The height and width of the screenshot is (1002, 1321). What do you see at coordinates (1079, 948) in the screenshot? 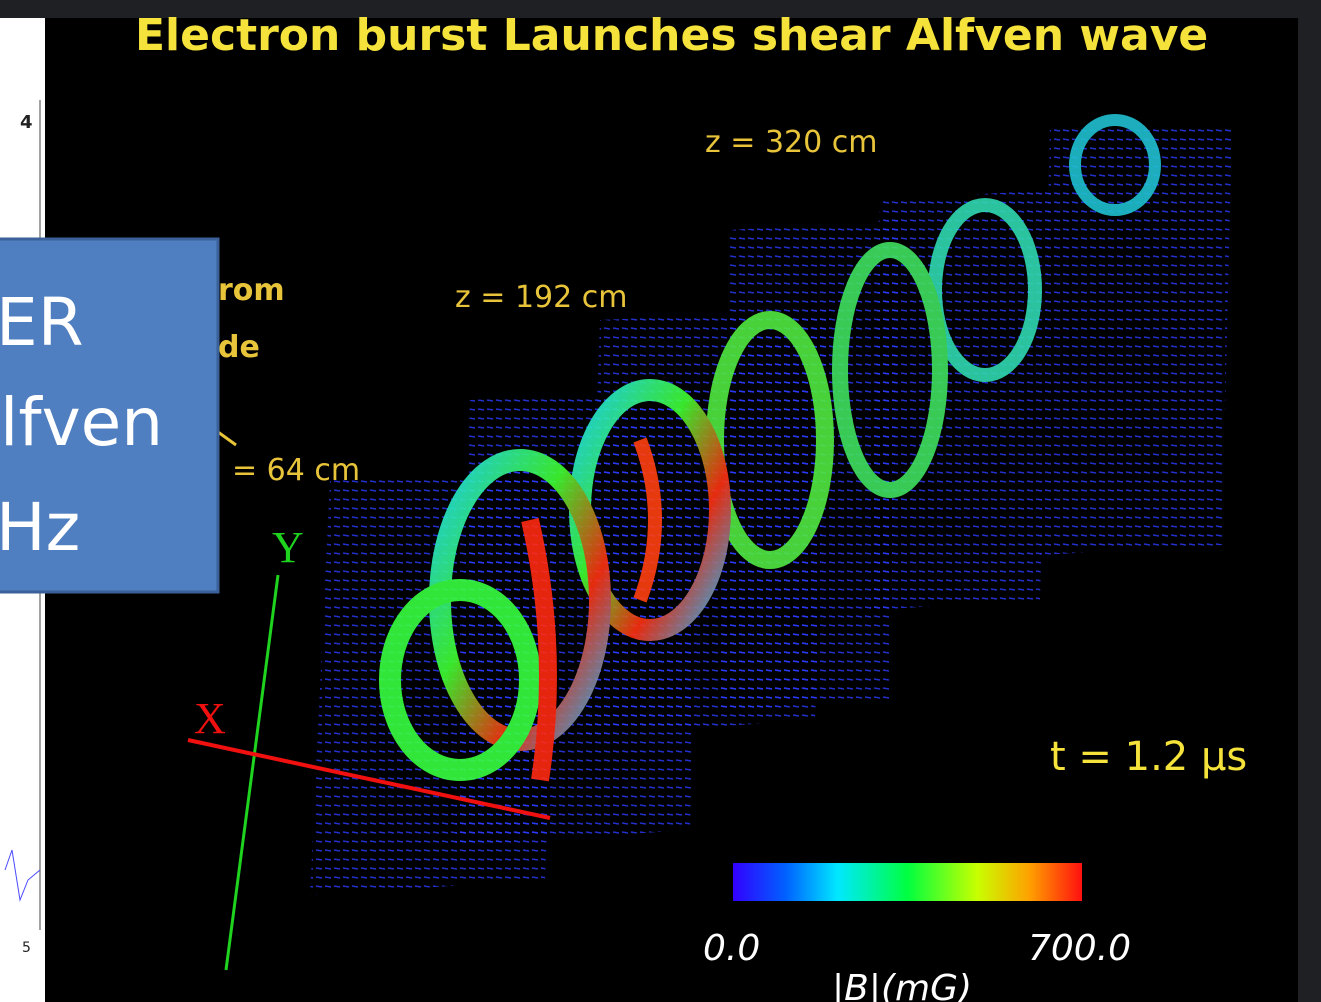
I see `colorbar-max: 700.0` at bounding box center [1079, 948].